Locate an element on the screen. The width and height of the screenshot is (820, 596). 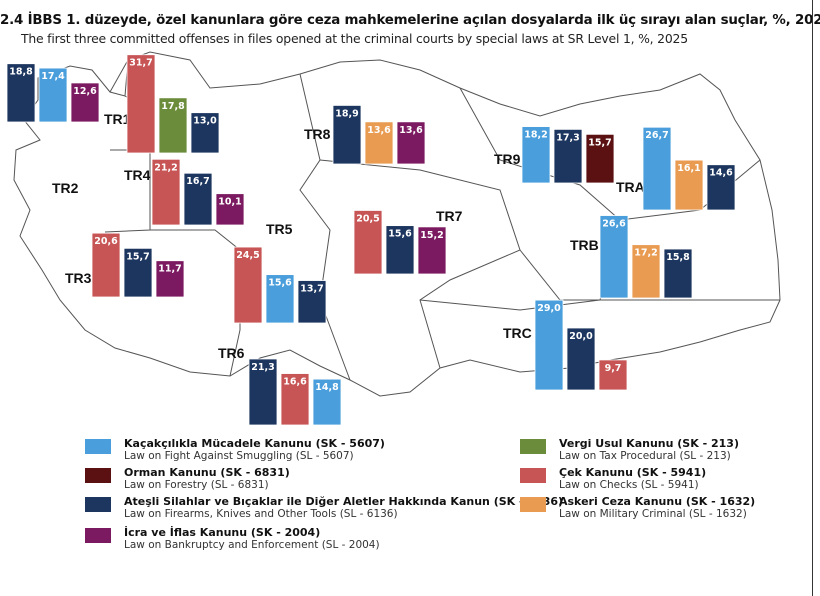
bar-tra-military is located at coordinates (689, 185).